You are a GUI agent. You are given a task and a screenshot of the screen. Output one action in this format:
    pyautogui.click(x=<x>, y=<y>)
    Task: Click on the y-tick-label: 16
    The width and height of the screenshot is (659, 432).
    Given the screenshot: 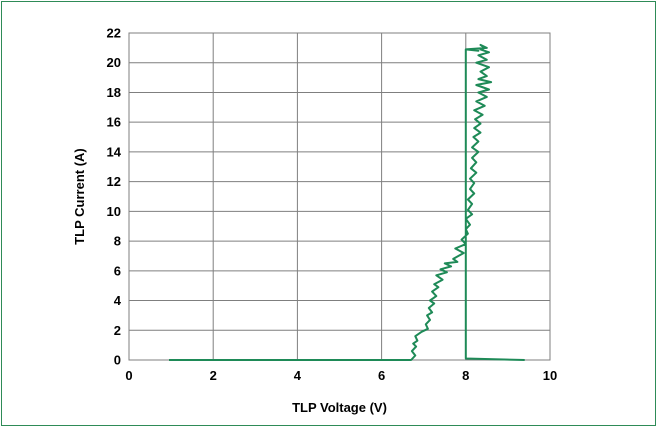 What is the action you would take?
    pyautogui.click(x=114, y=122)
    